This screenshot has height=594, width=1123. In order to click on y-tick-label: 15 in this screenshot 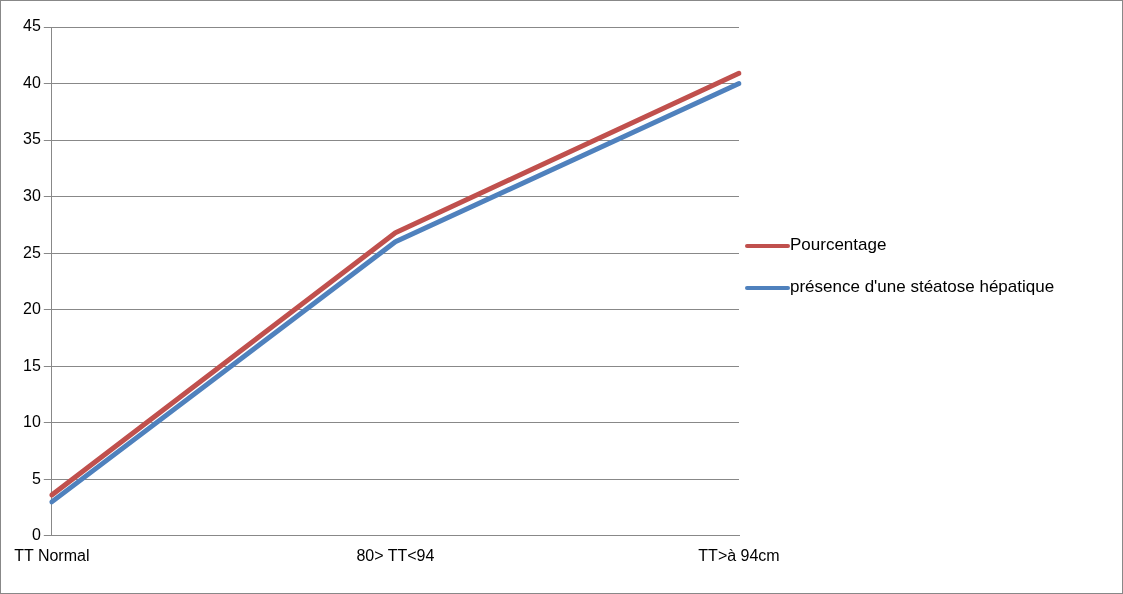, I will do `click(32, 365)`.